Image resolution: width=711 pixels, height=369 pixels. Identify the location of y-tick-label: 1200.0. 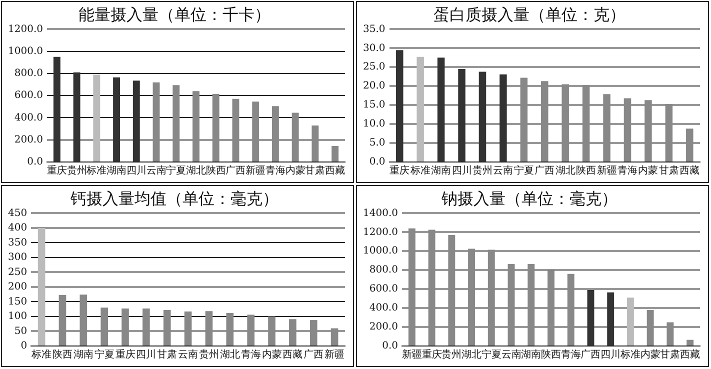
(380, 232).